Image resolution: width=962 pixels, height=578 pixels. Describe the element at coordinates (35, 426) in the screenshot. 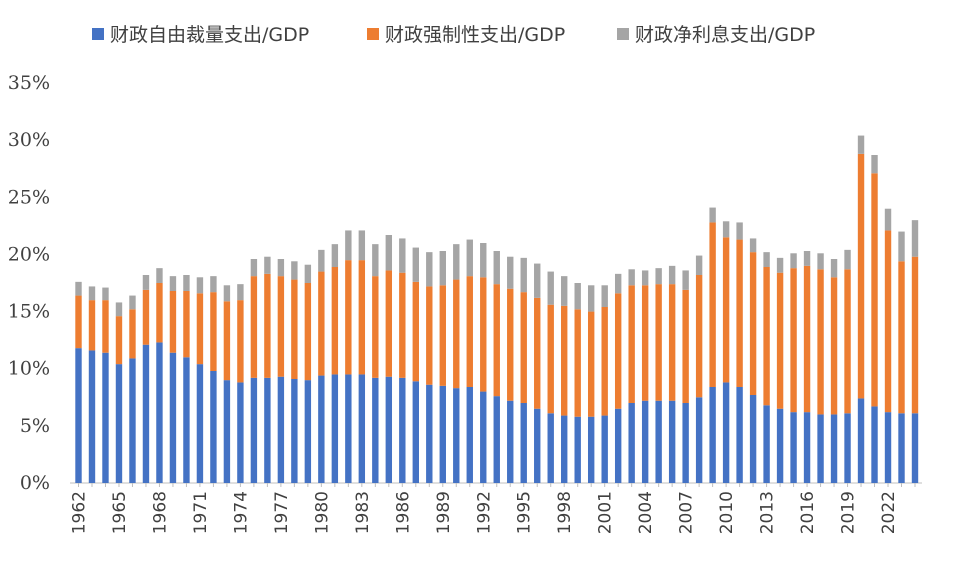

I see `y-tick-label: 5%` at that location.